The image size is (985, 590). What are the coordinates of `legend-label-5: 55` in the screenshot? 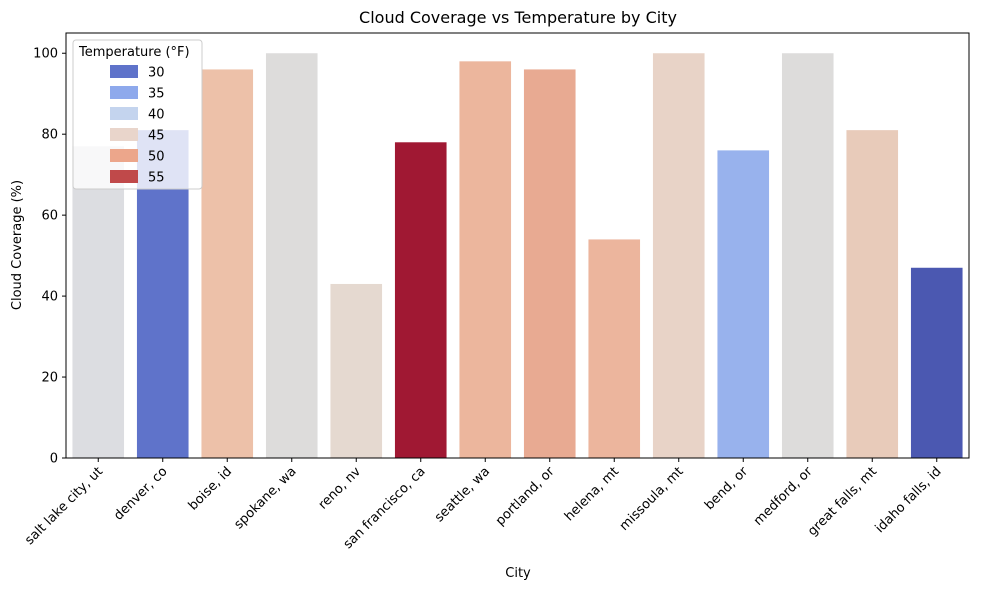 It's located at (156, 178).